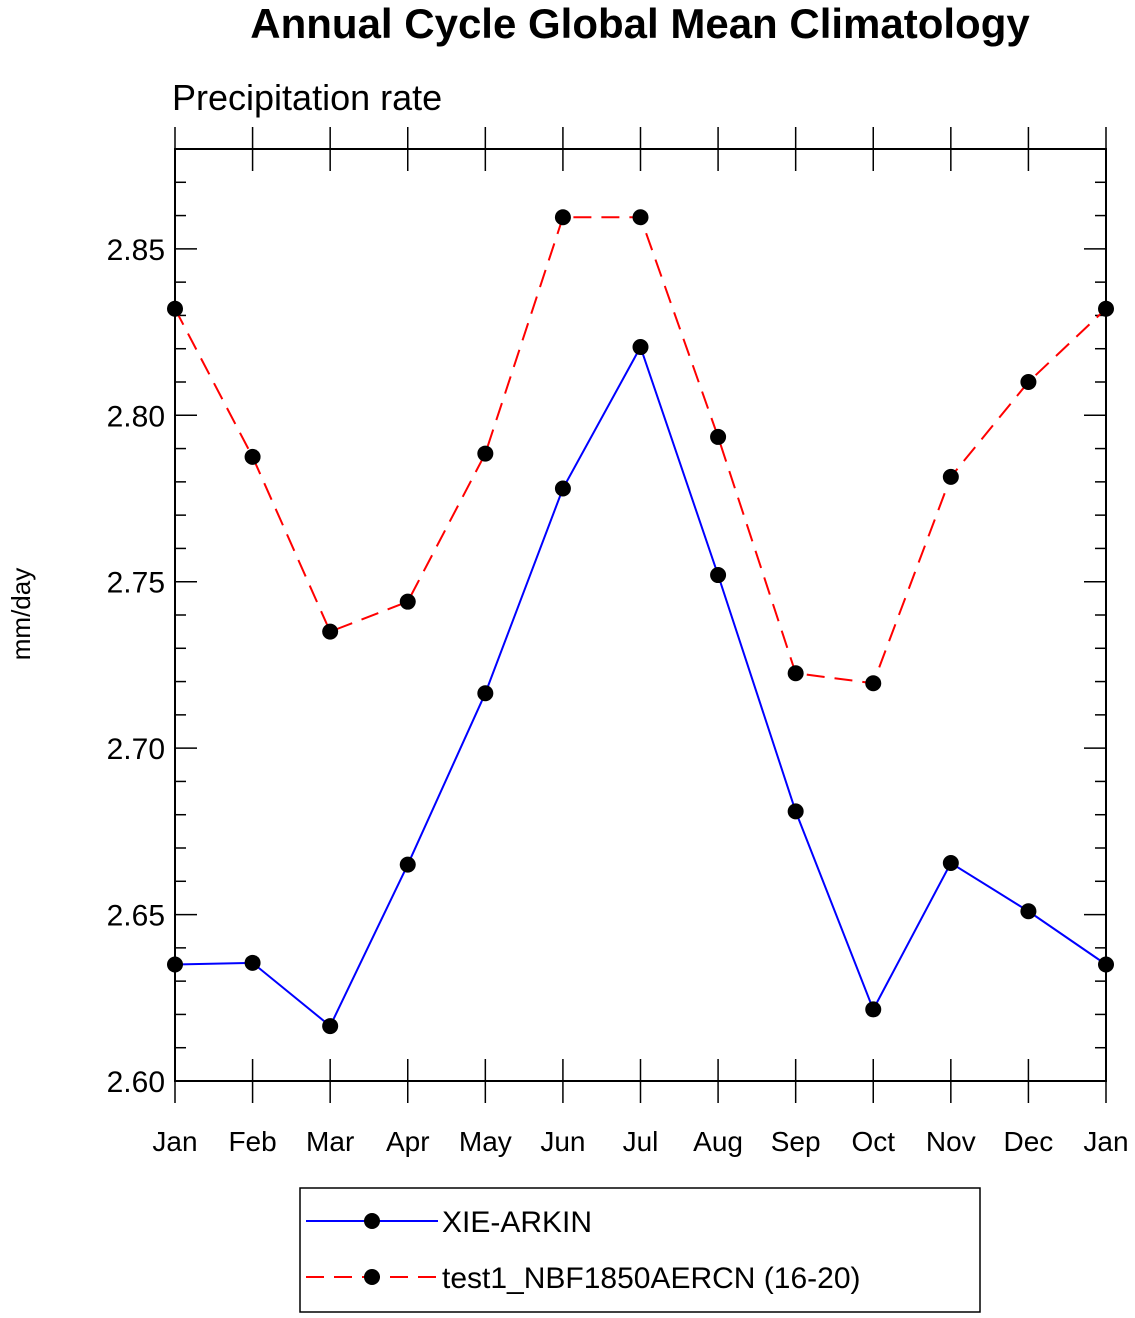  Describe the element at coordinates (951, 1141) in the screenshot. I see `x-tick-label: Nov` at that location.